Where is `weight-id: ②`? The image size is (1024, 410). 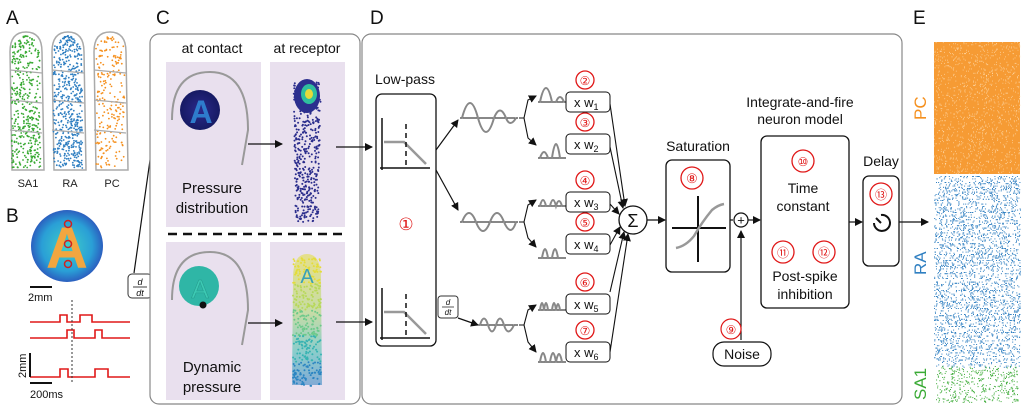
weight-id: ② is located at coordinates (585, 81).